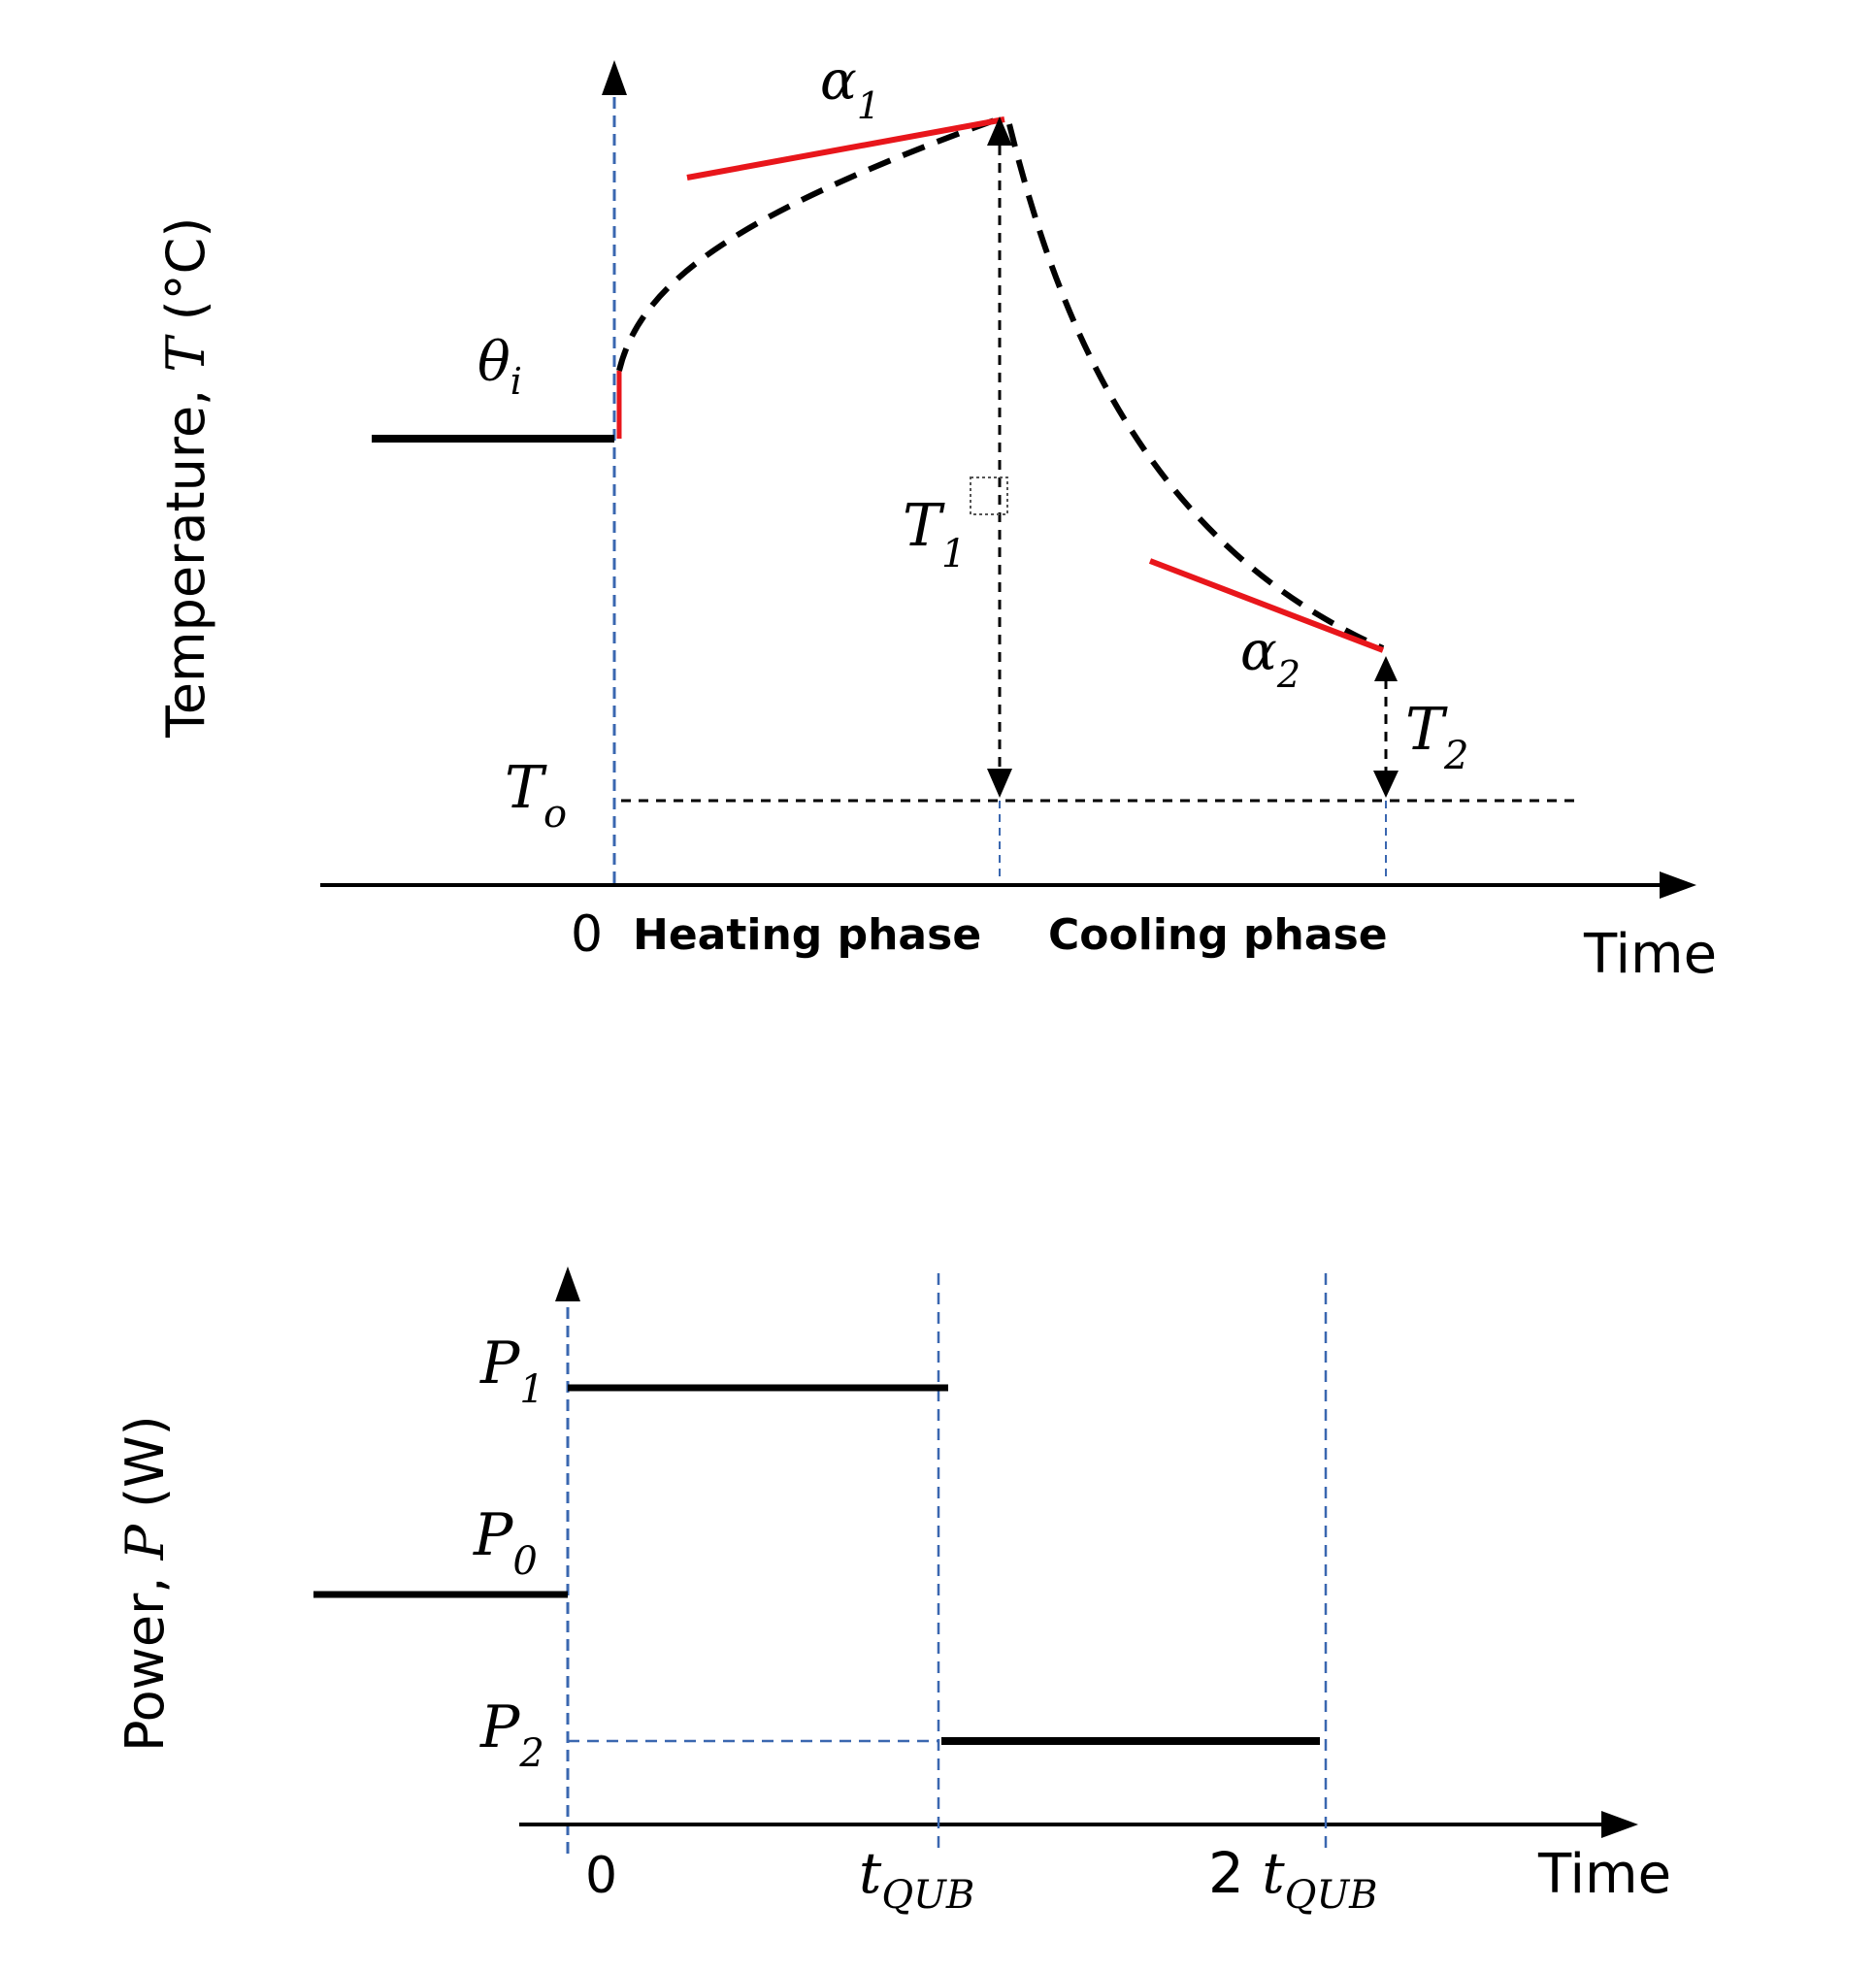 This screenshot has height=1972, width=1876. Describe the element at coordinates (850, 88) in the screenshot. I see `alpha1-label: α1` at that location.